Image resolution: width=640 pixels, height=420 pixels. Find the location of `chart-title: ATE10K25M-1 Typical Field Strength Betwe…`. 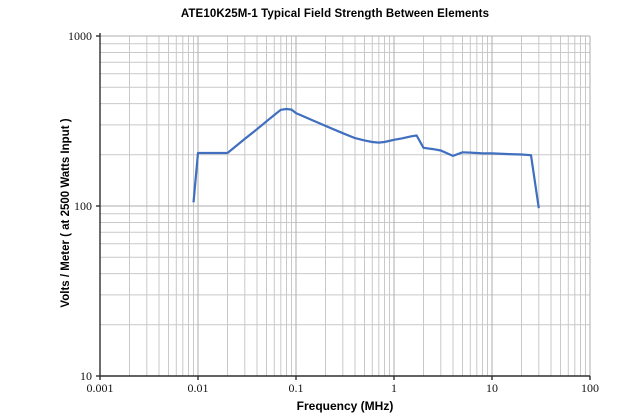

chart-title: ATE10K25M-1 Typical Field Strength Betwe… is located at coordinates (335, 14).